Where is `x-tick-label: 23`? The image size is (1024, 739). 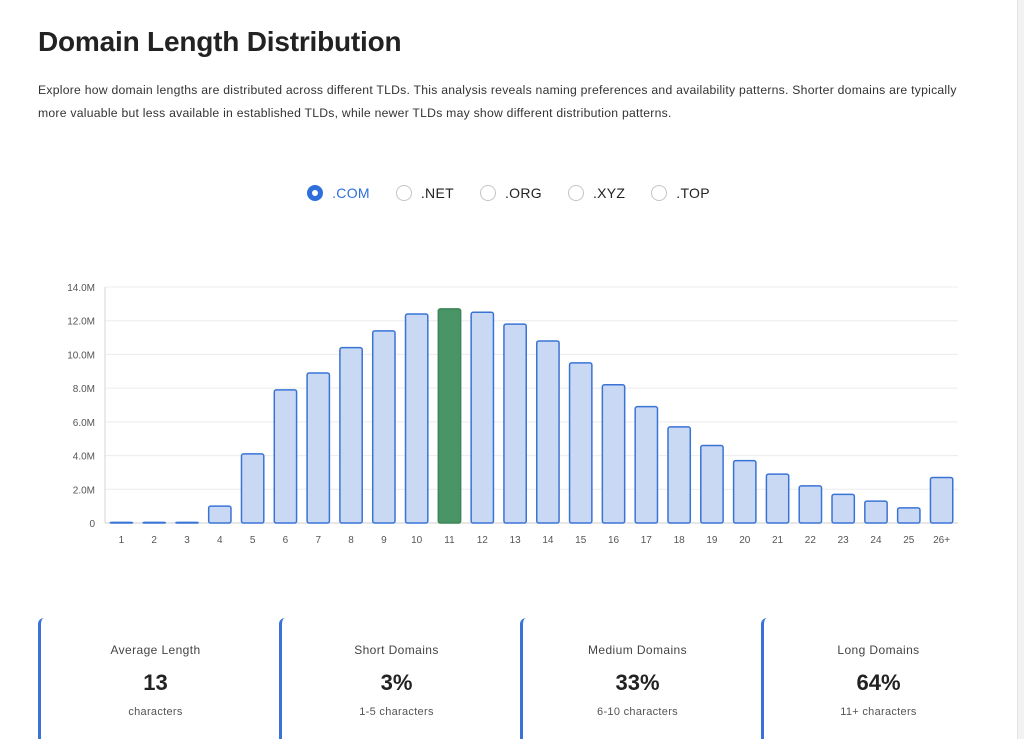 x-tick-label: 23 is located at coordinates (844, 540).